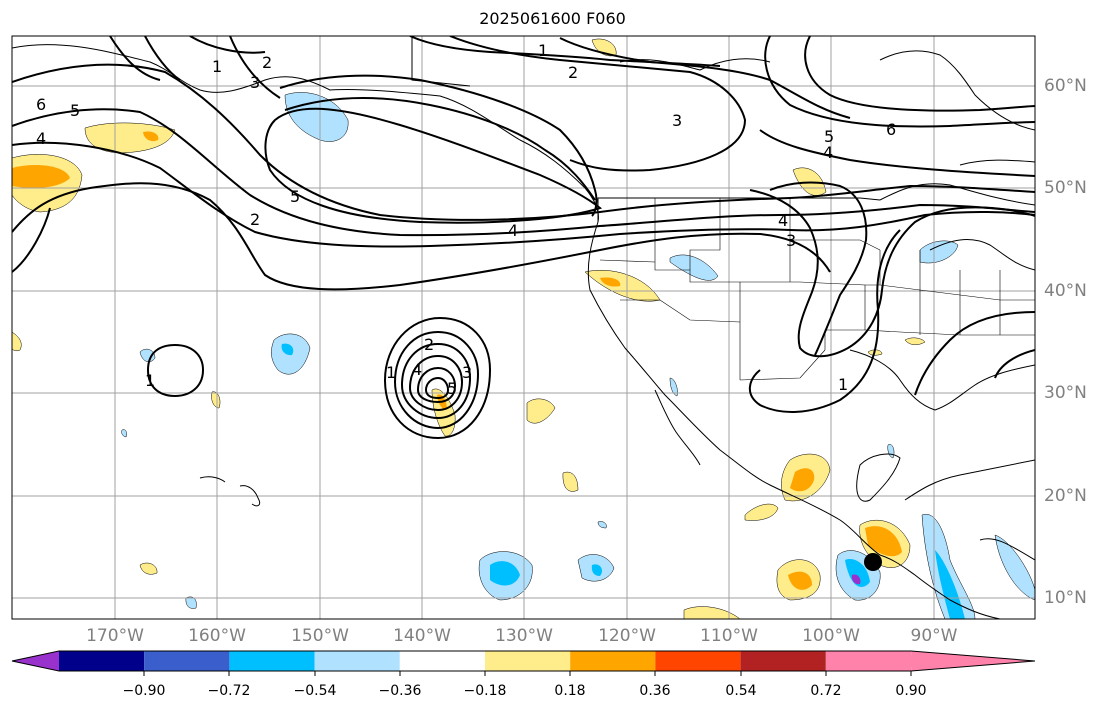 This screenshot has width=1105, height=712. Describe the element at coordinates (934, 636) in the screenshot. I see `lon-label-90w: 90°W` at that location.